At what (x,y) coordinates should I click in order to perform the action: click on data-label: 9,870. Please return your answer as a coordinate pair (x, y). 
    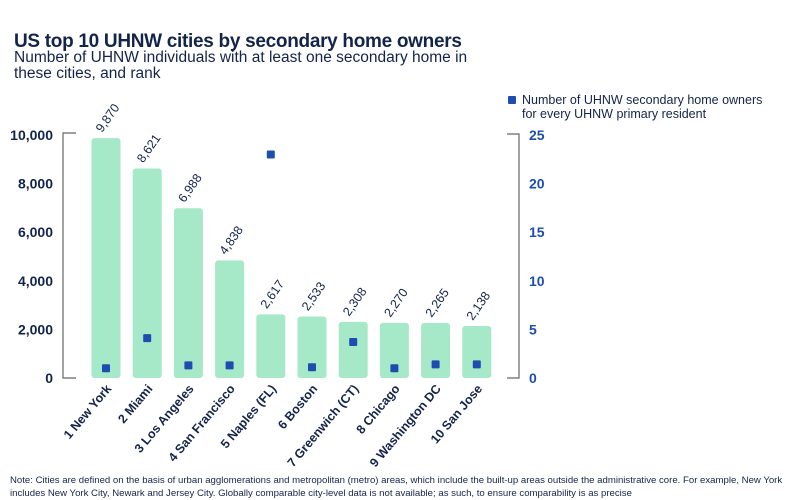
    Looking at the image, I should click on (107, 118).